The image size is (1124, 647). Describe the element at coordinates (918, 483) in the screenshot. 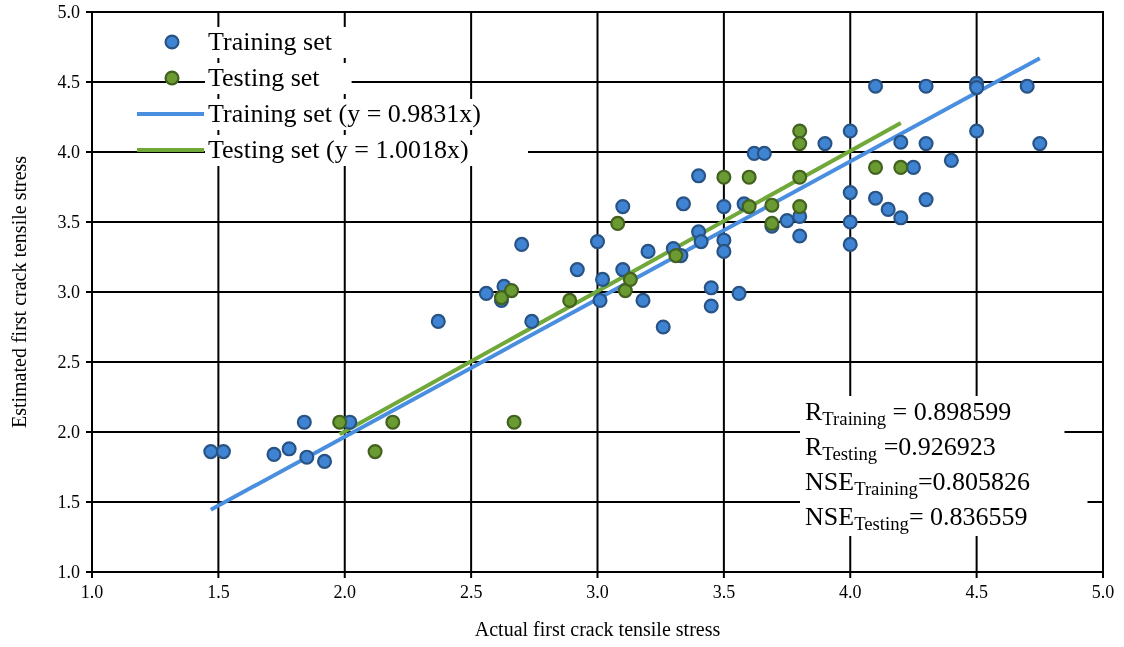

I see `annotation: NSE$_{Training}$=0.805826` at that location.